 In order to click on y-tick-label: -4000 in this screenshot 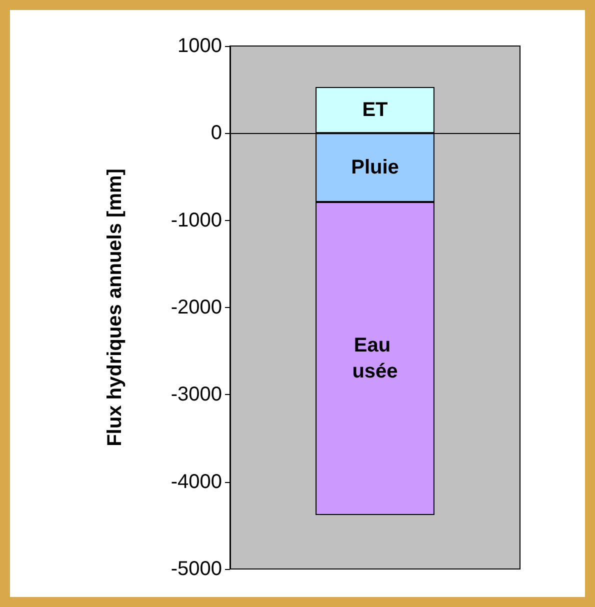, I will do `click(196, 481)`.